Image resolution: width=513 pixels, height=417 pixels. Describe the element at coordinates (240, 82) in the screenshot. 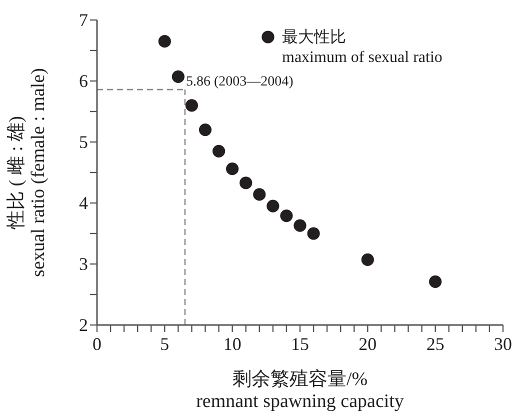

I see `ref-label: 5.86 (2003—2004)` at that location.